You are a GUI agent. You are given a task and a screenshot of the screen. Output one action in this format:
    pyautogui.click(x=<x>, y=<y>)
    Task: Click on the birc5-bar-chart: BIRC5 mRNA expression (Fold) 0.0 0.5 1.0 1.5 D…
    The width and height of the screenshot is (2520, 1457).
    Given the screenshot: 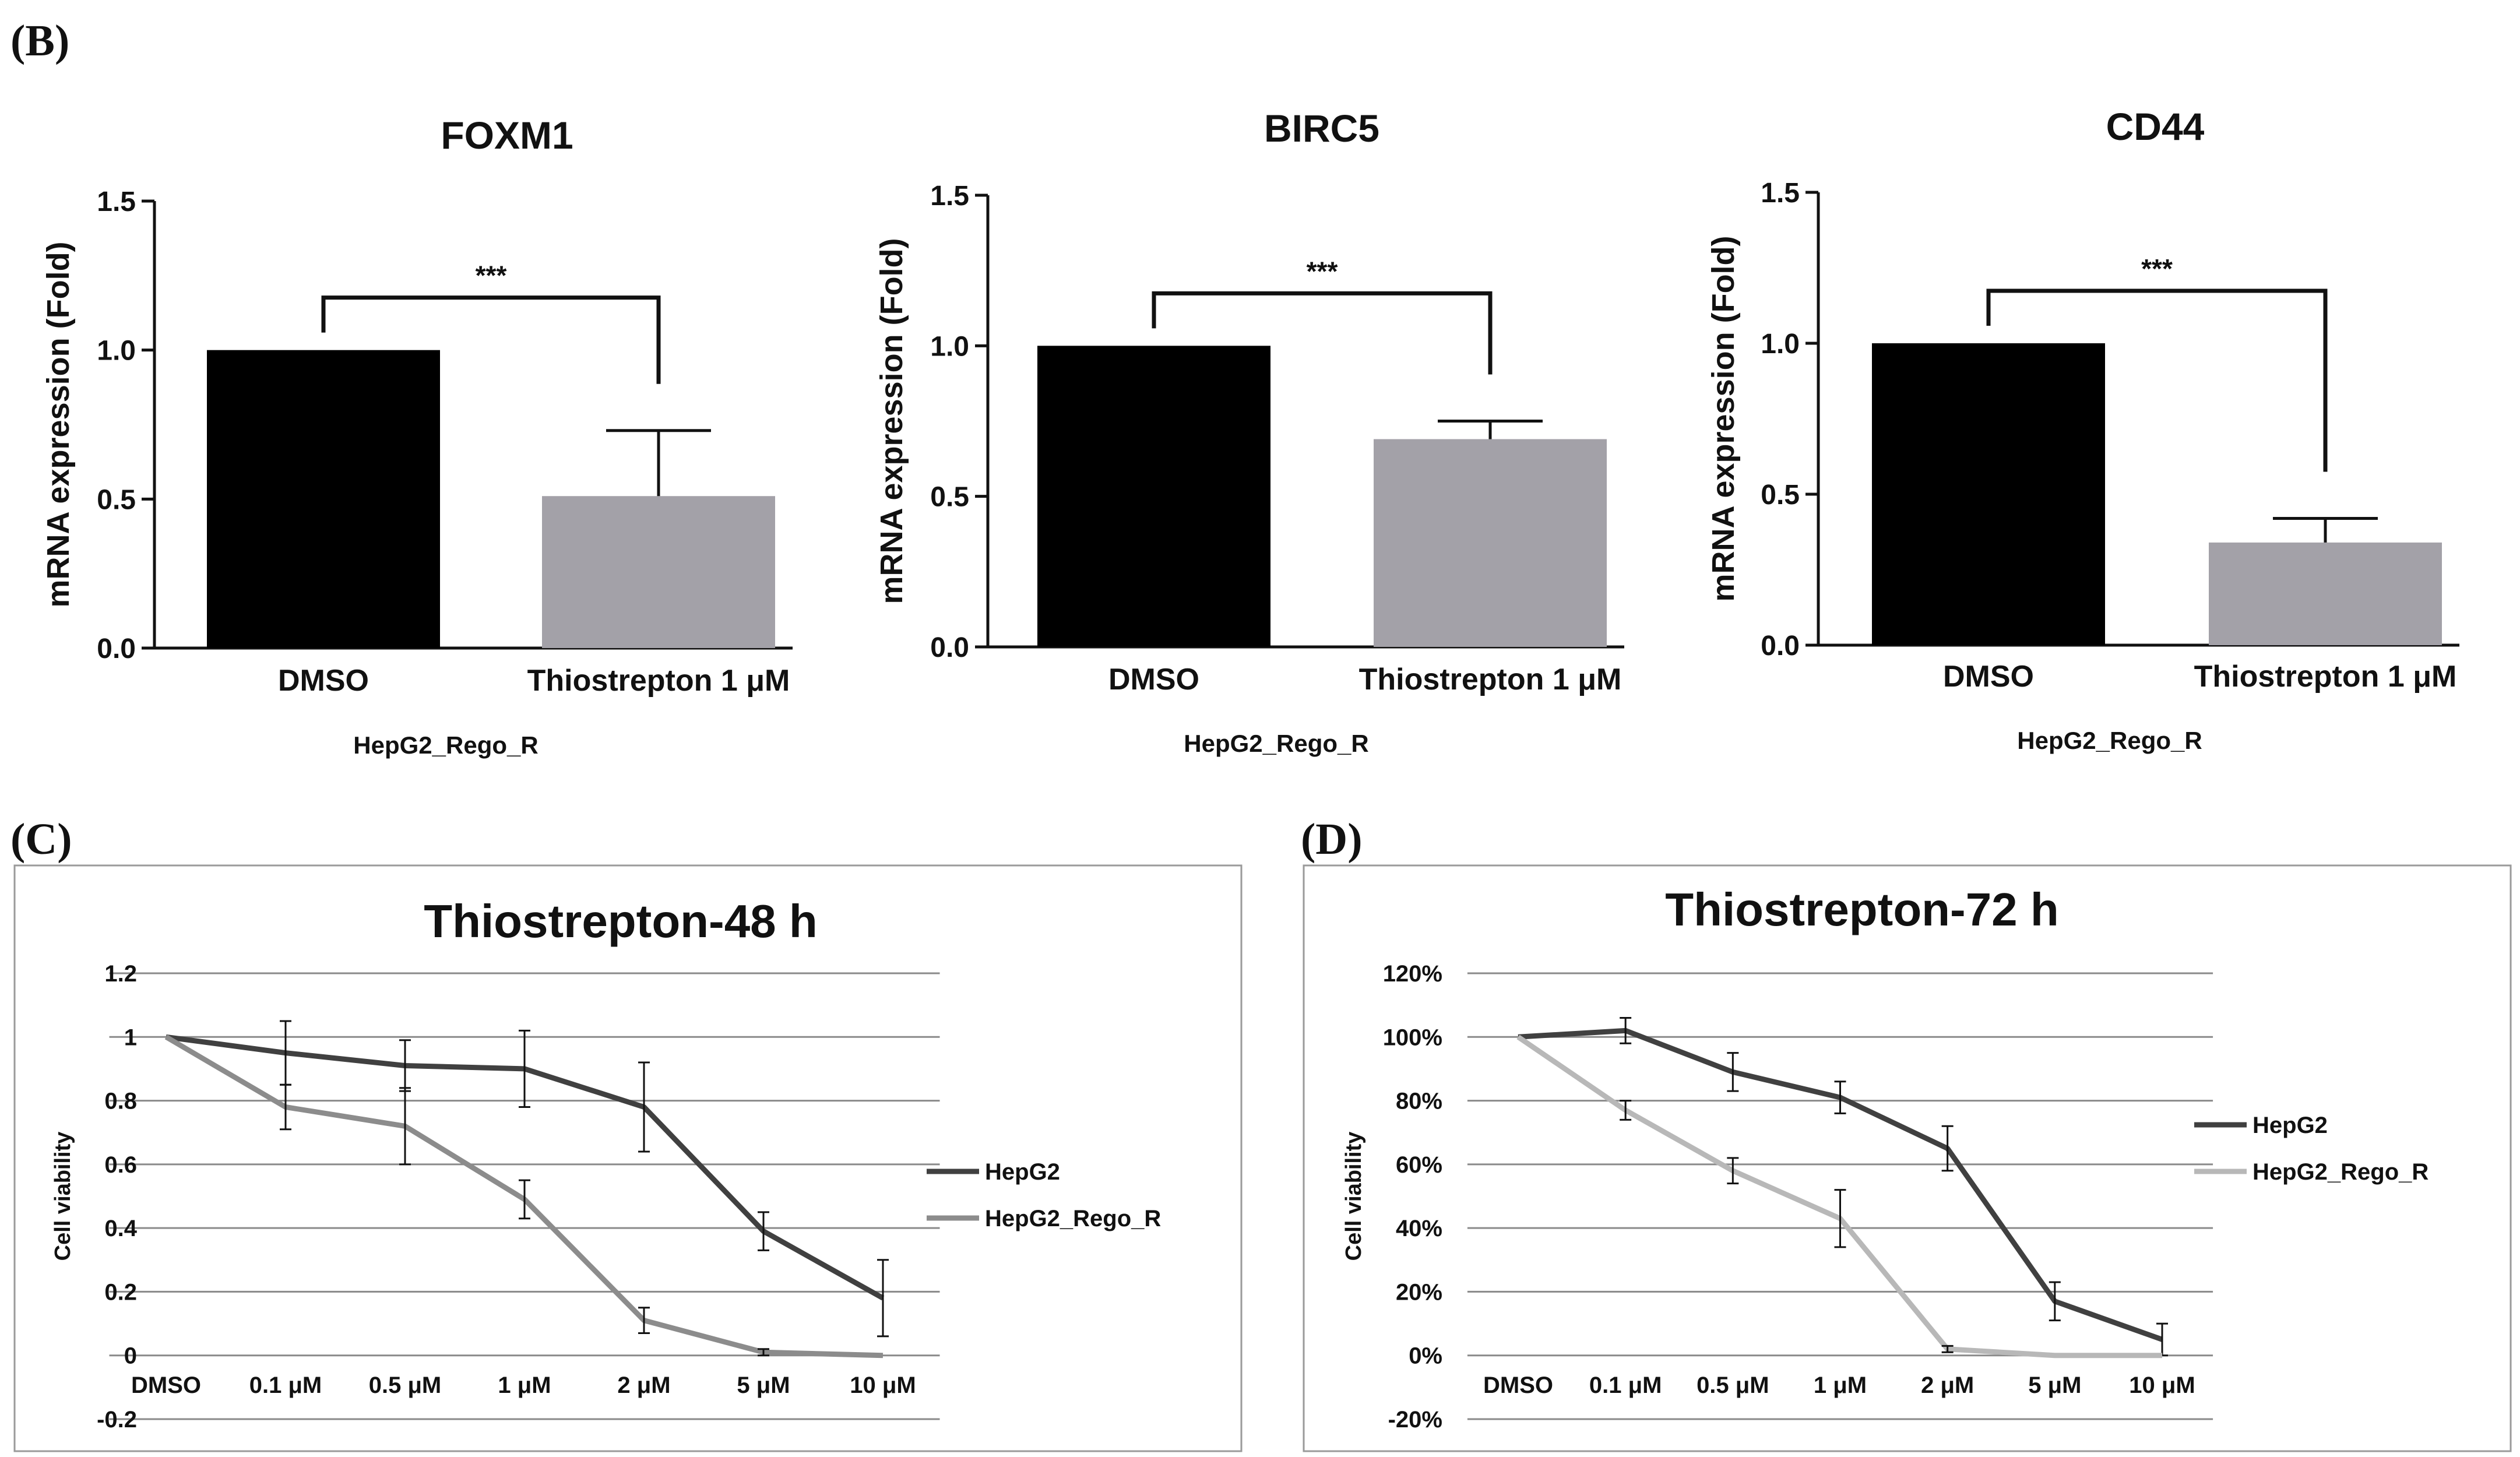 What is the action you would take?
    pyautogui.click(x=1249, y=432)
    